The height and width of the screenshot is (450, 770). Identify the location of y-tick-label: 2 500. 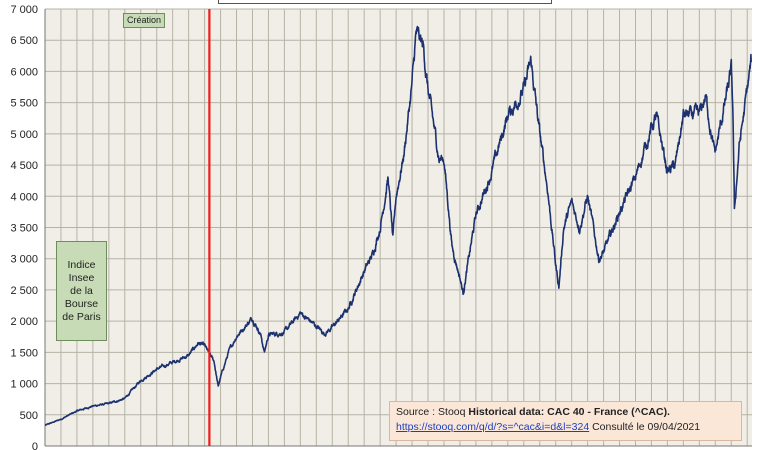
(24, 291).